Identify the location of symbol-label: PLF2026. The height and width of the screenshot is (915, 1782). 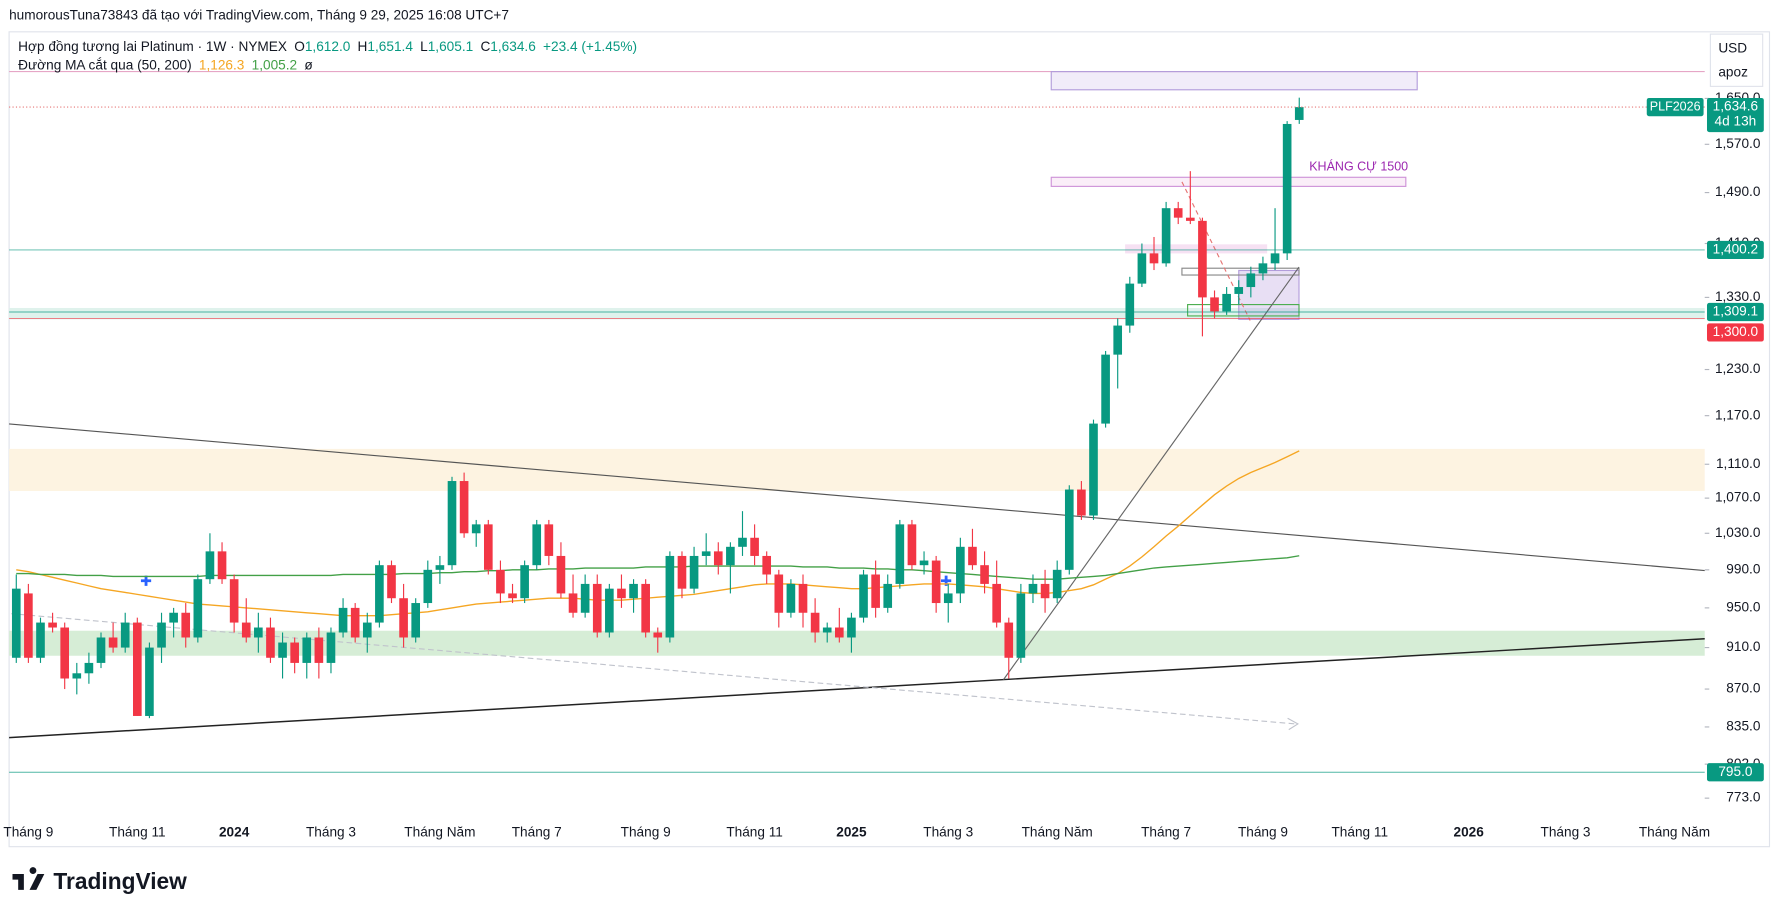
(1675, 106).